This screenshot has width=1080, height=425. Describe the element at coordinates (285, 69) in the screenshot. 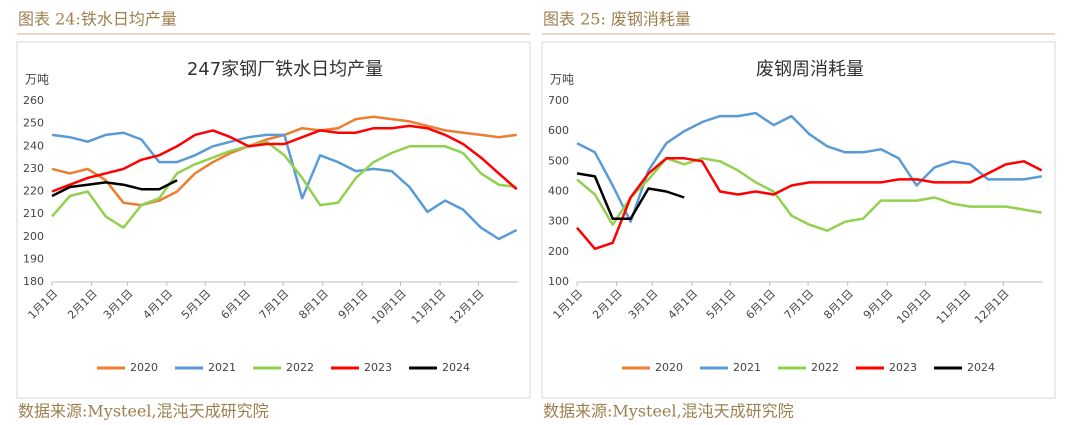

I see `chart-title: 247家钢厂铁水日均产量` at that location.